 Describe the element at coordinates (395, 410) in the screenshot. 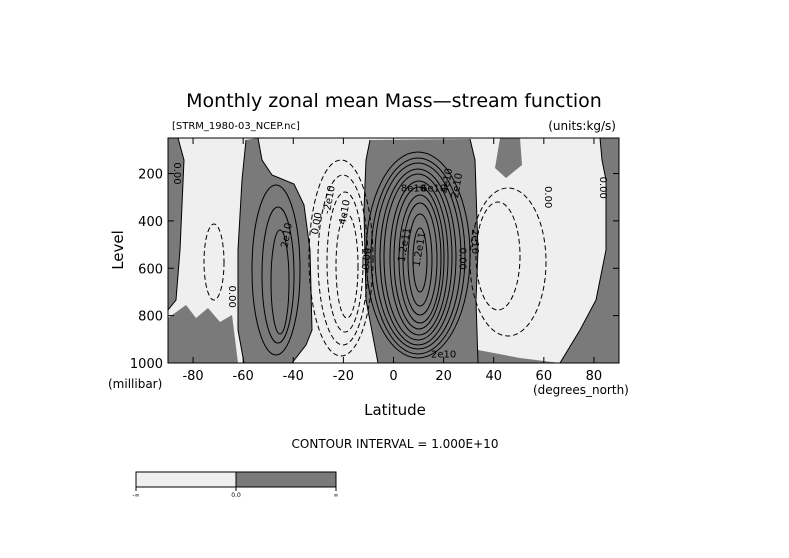

I see `x-axis-title: Latitude` at that location.